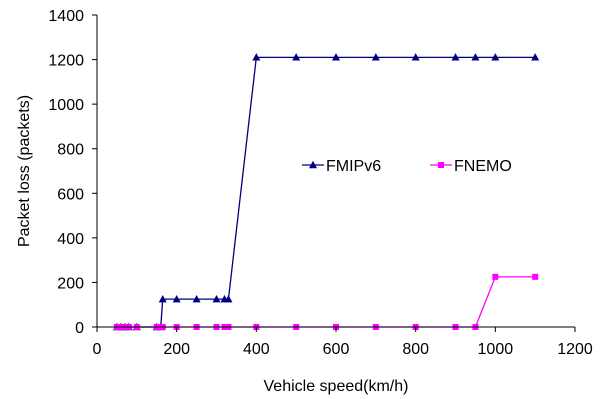 This screenshot has height=399, width=600. What do you see at coordinates (72, 172) in the screenshot?
I see `y-axis-ticks: 0 200 400 600 800 1000 1200 1400` at bounding box center [72, 172].